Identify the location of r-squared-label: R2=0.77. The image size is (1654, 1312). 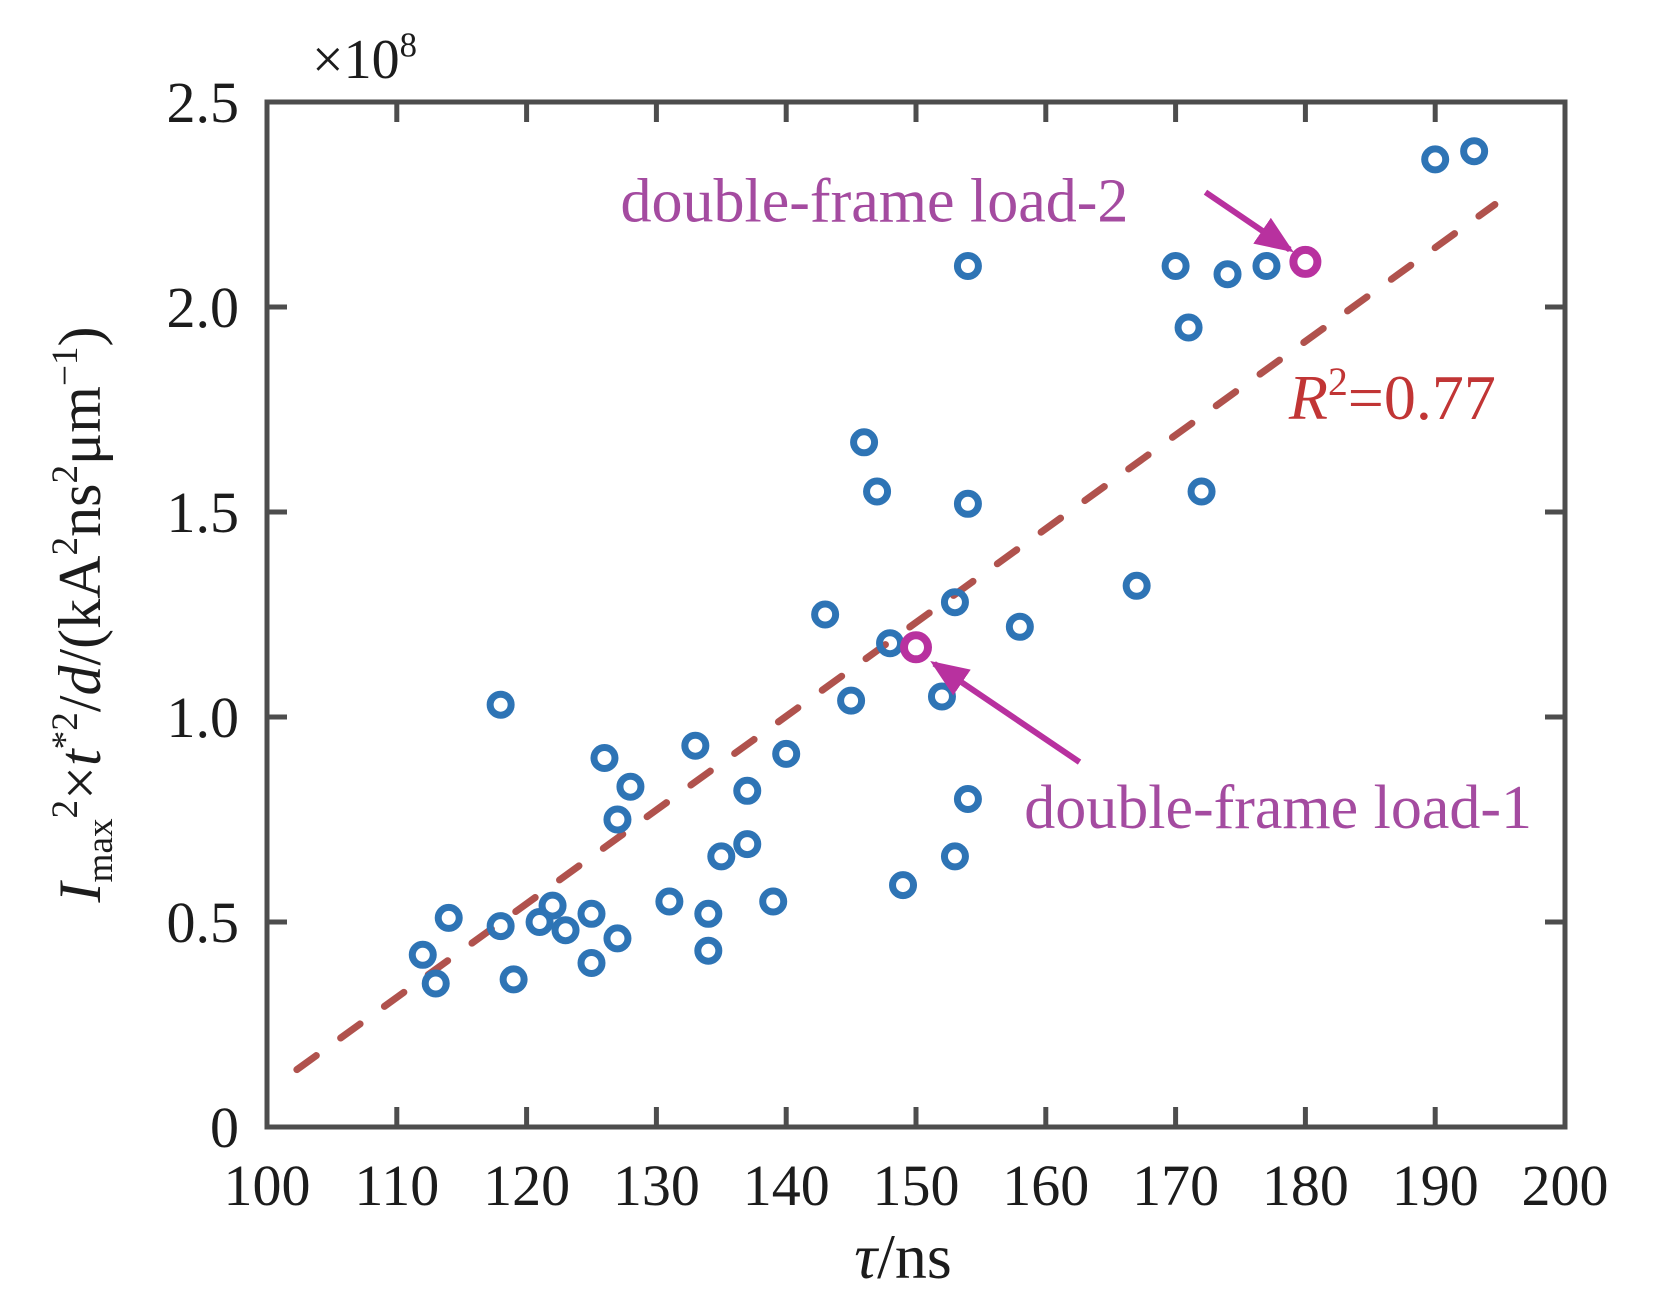
(1392, 396).